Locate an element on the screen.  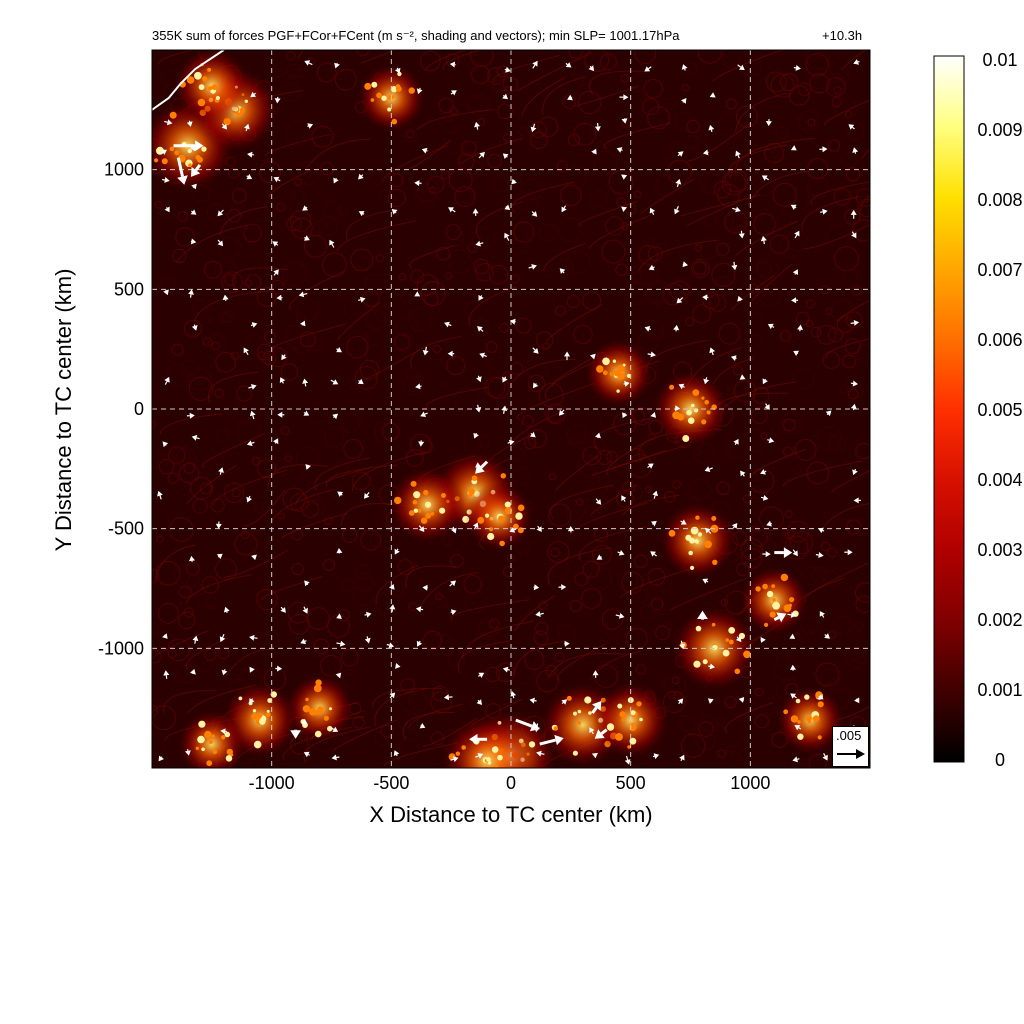
large-vector is located at coordinates (551, 740).